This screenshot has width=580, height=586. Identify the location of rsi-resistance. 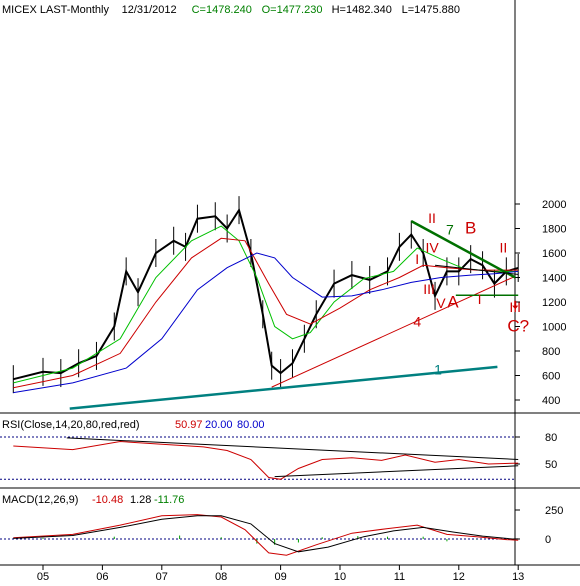
(292, 448).